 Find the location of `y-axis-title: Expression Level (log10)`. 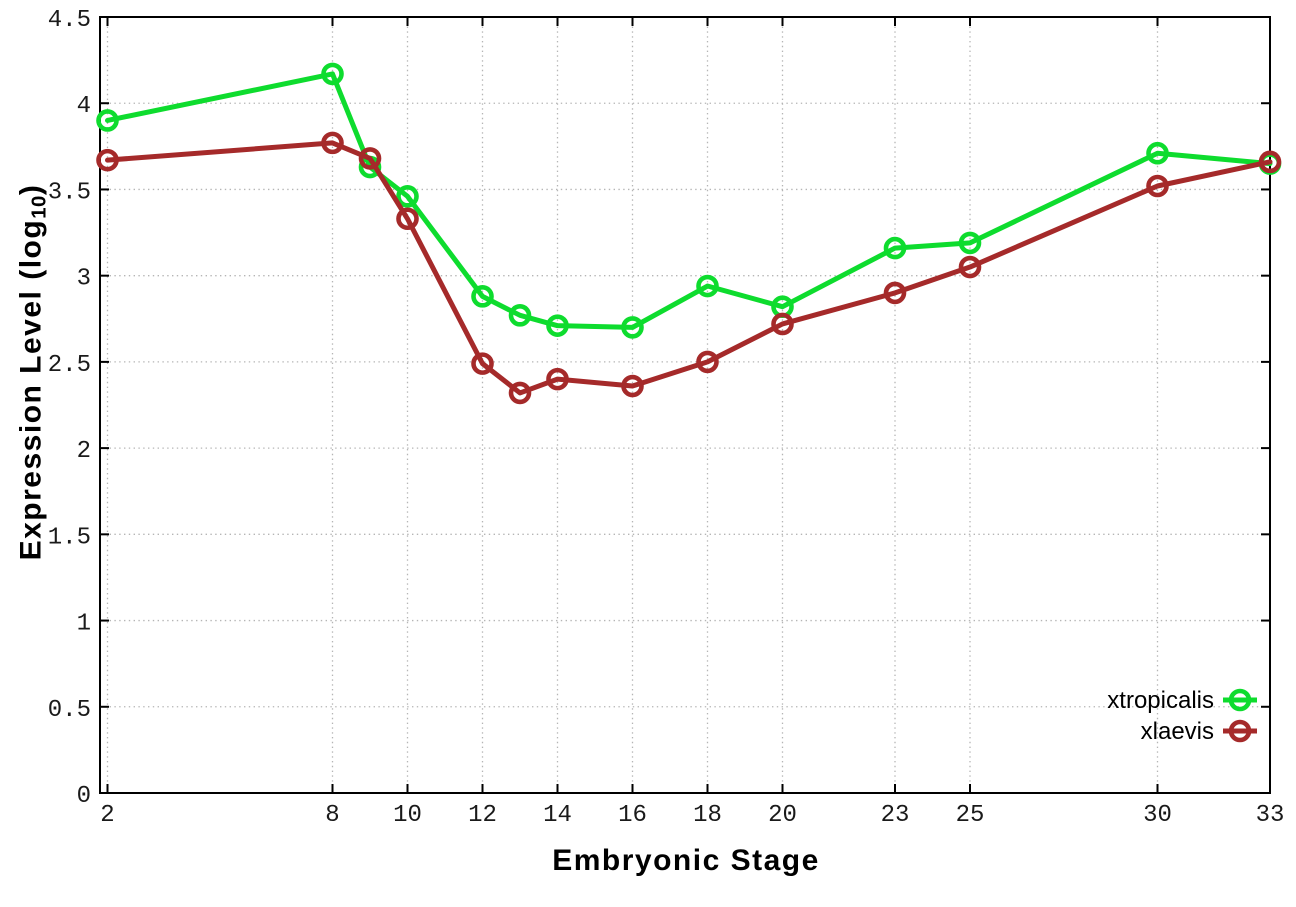

y-axis-title: Expression Level (log10) is located at coordinates (32, 372).